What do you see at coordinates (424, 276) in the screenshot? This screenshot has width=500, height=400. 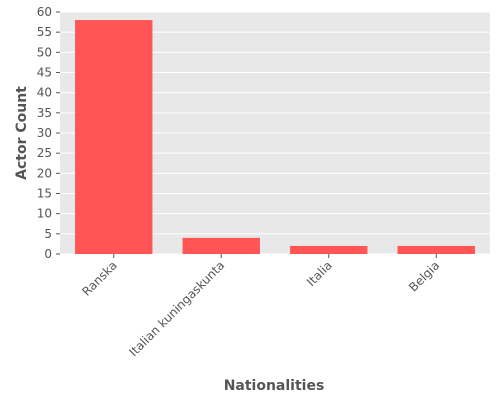 I see `x-tick-label: Belgia` at bounding box center [424, 276].